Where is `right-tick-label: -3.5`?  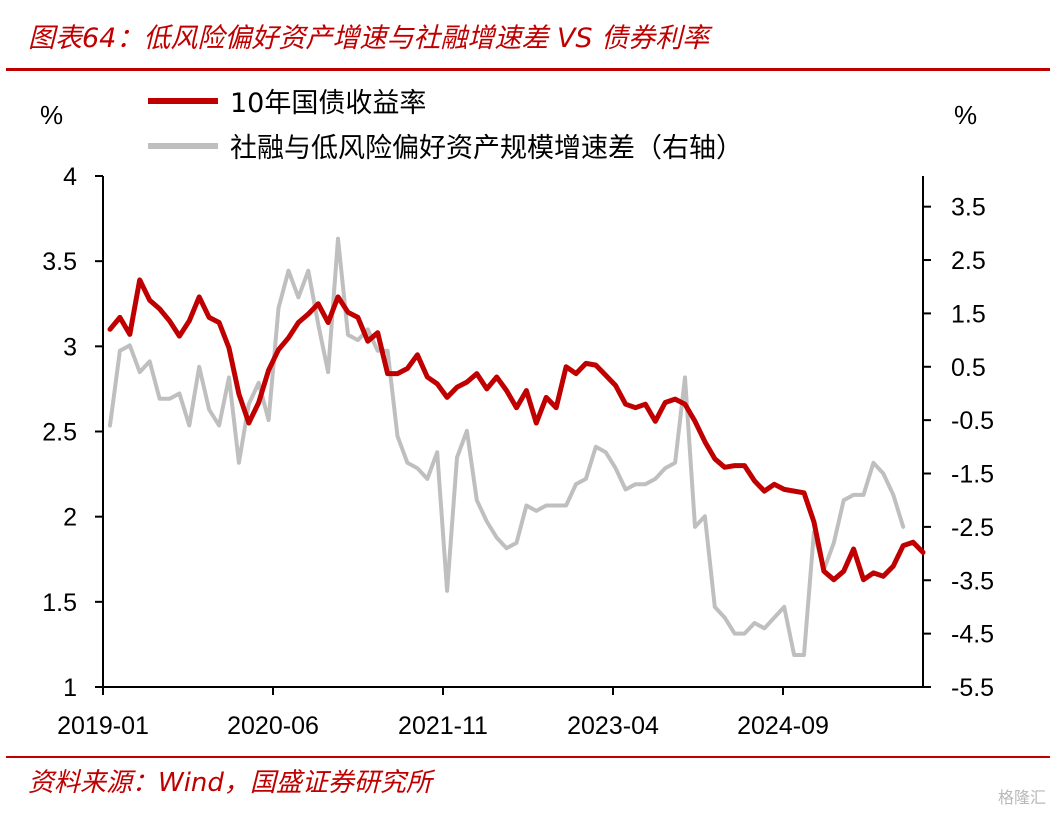
right-tick-label: -3.5 is located at coordinates (972, 581).